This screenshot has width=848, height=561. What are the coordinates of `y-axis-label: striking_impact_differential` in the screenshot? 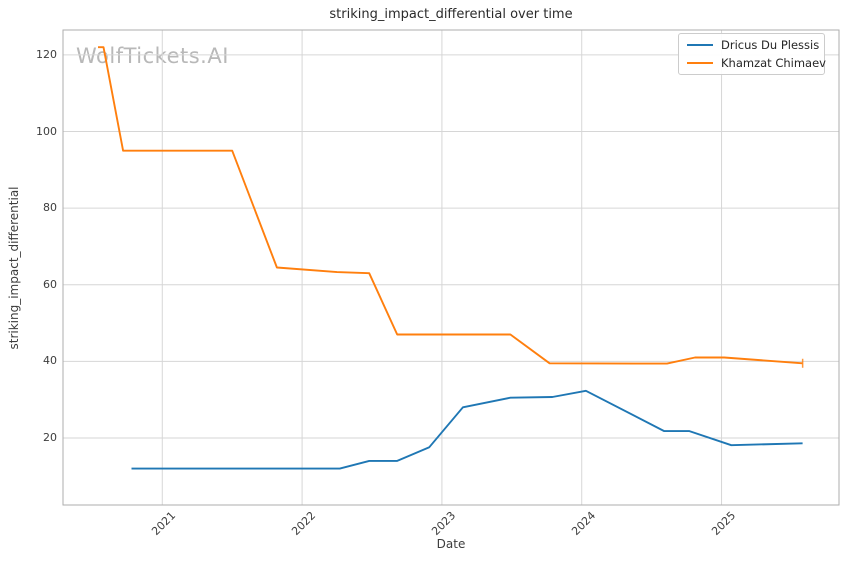 It's located at (14, 268).